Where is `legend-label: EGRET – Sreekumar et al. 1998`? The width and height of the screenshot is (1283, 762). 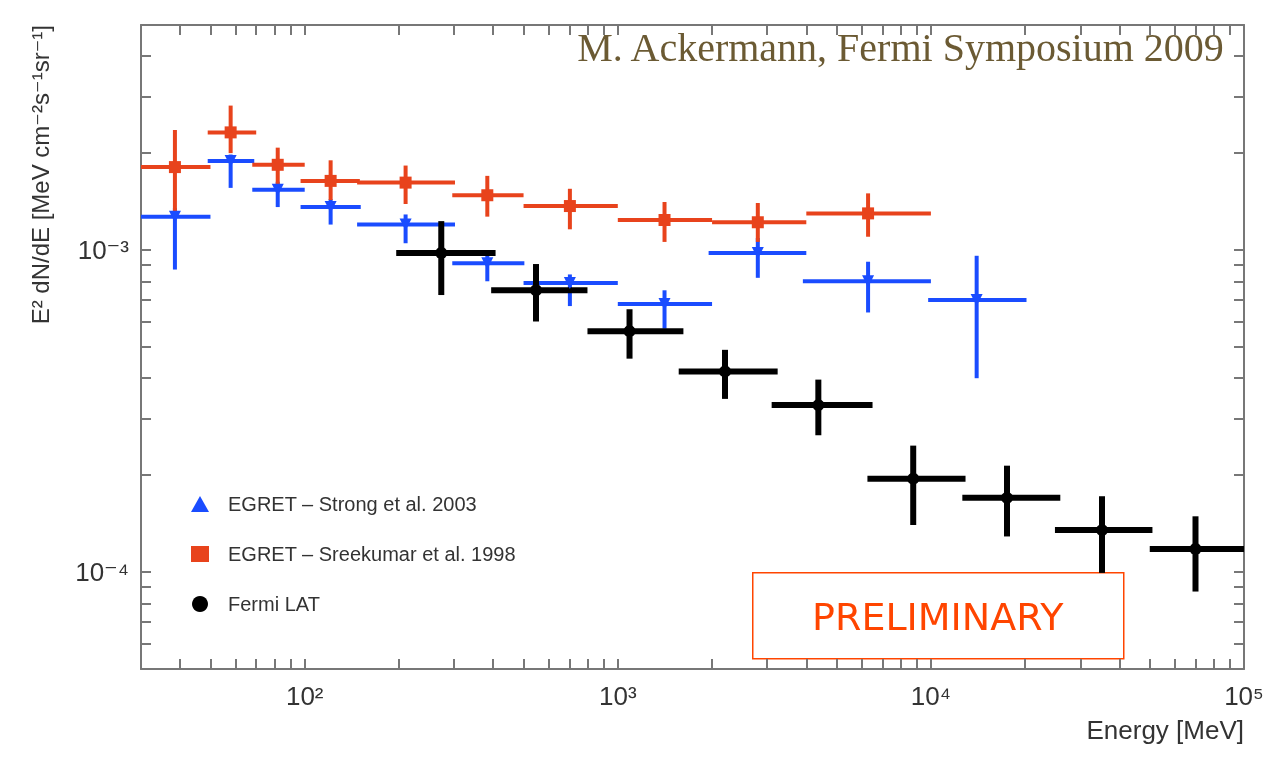 legend-label: EGRET – Sreekumar et al. 1998 is located at coordinates (372, 554).